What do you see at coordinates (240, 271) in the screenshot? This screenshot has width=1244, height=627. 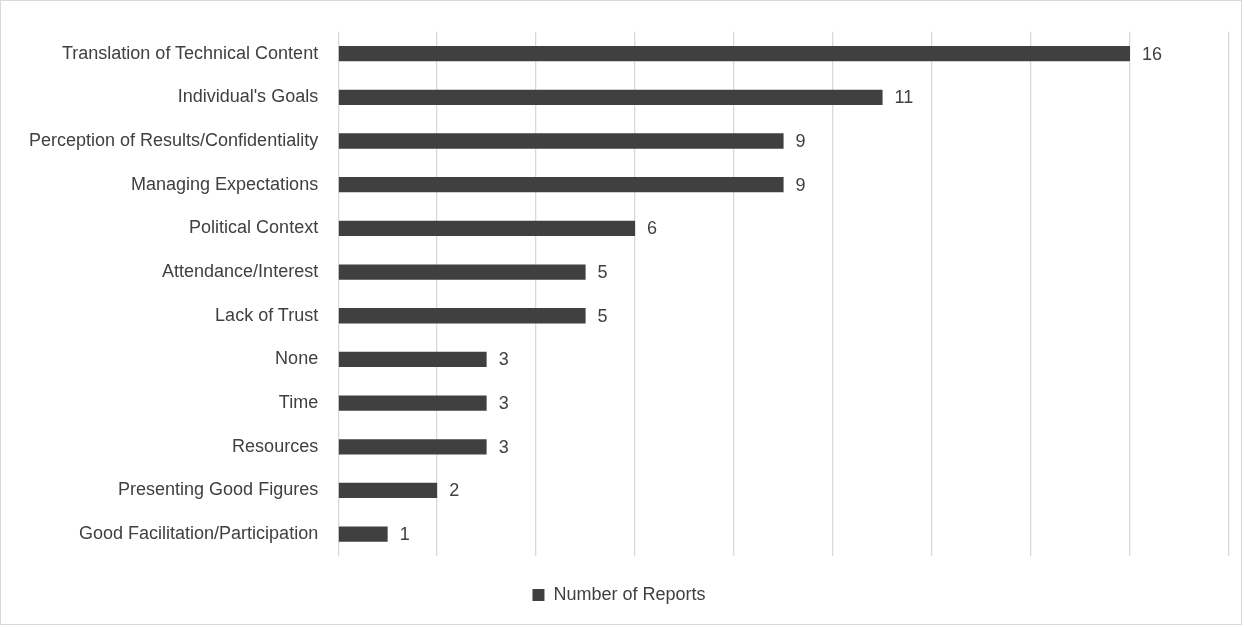 I see `y-tick-label: Attendance/Interest` at bounding box center [240, 271].